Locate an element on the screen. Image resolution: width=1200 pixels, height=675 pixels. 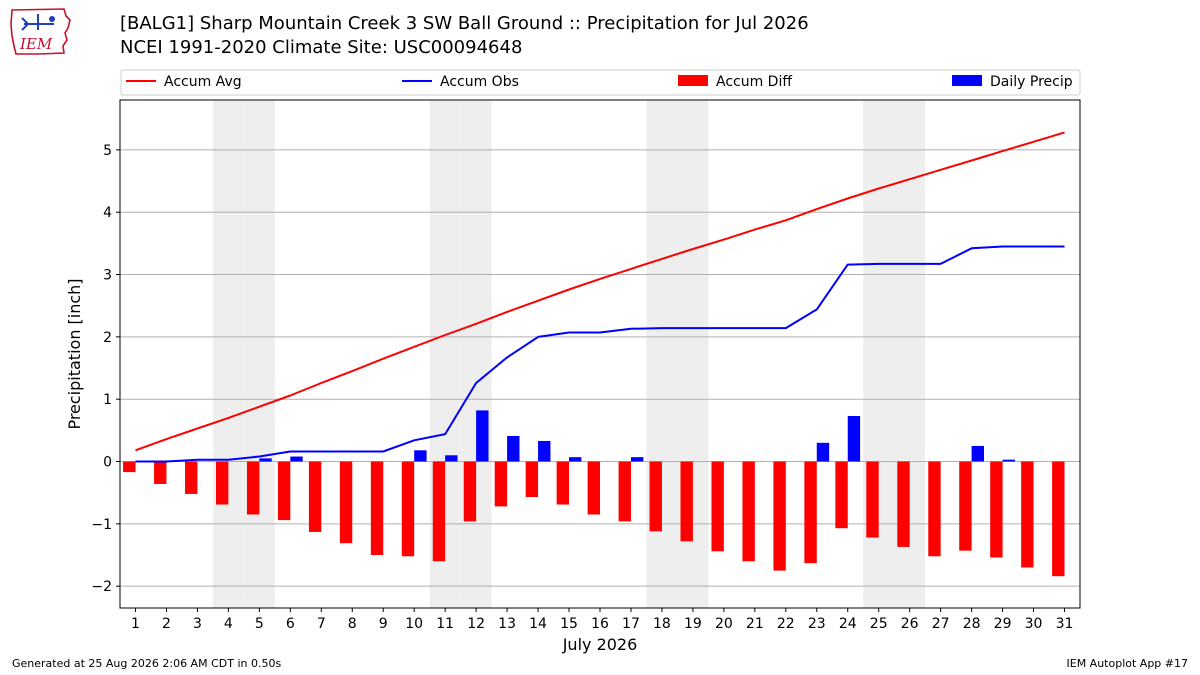
x-tick-label: 6 is located at coordinates (290, 624).